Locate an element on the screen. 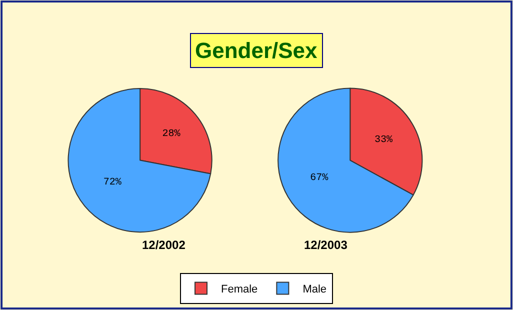  pie-slice is located at coordinates (140, 160).